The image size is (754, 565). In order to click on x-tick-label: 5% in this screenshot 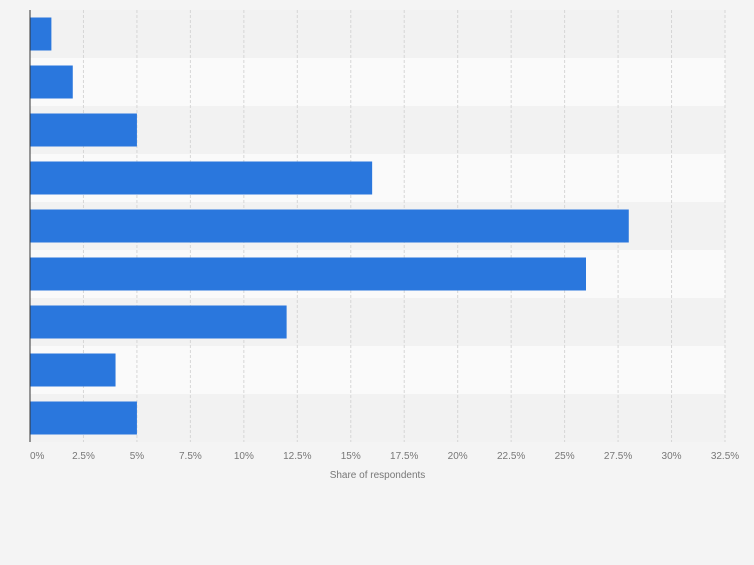, I will do `click(137, 456)`.